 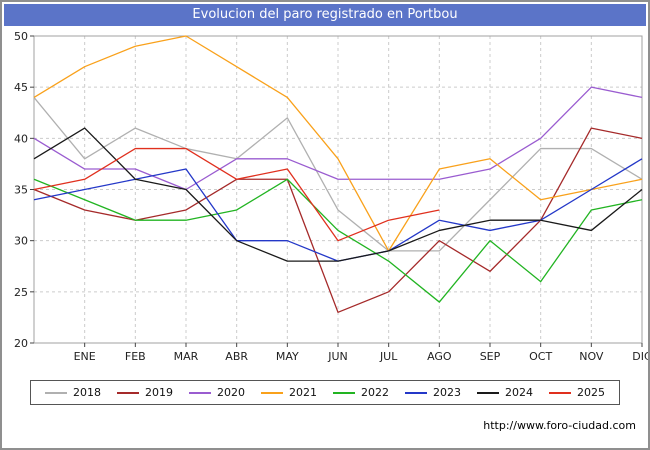 I want to click on chart-title: Evolucion del paro registrado en Portbou, so click(x=325, y=15).